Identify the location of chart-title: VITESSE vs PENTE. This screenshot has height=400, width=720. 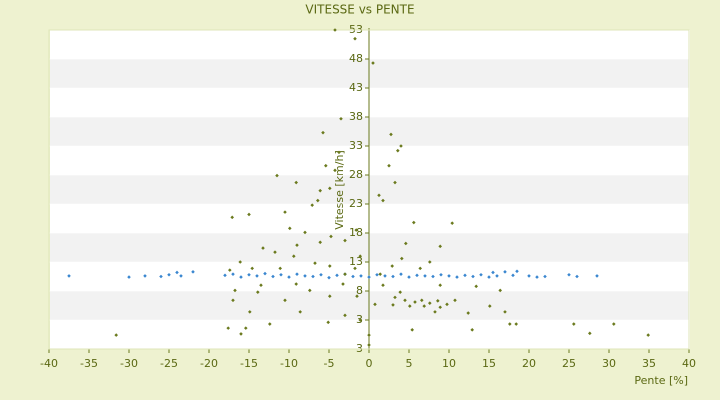
(359, 10).